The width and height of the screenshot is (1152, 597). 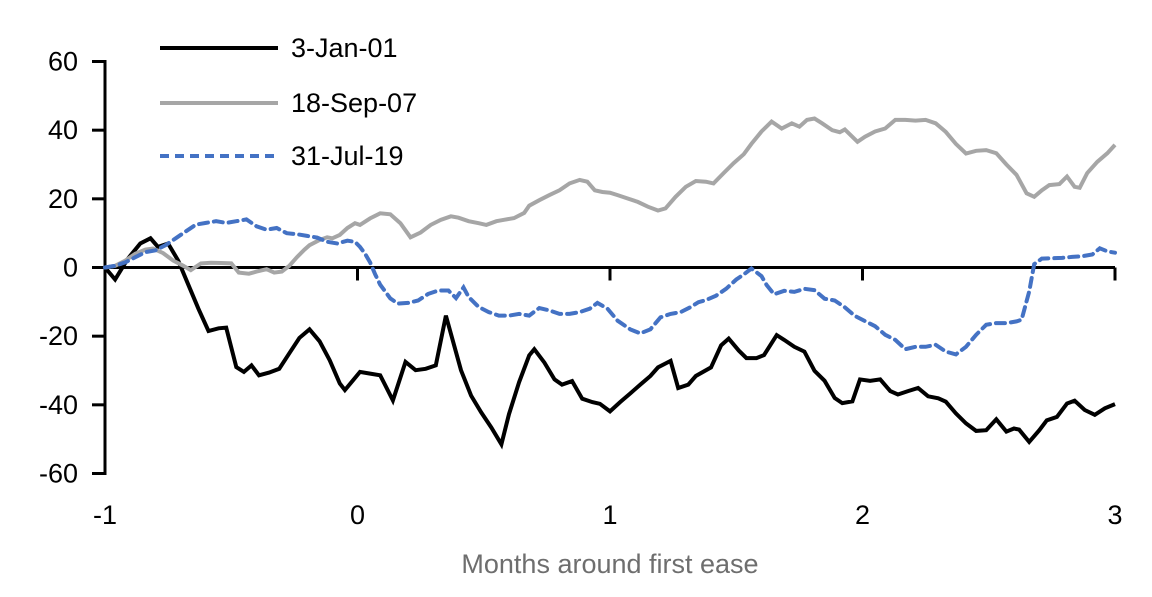 I want to click on x-tick-label: 3, so click(x=1114, y=515).